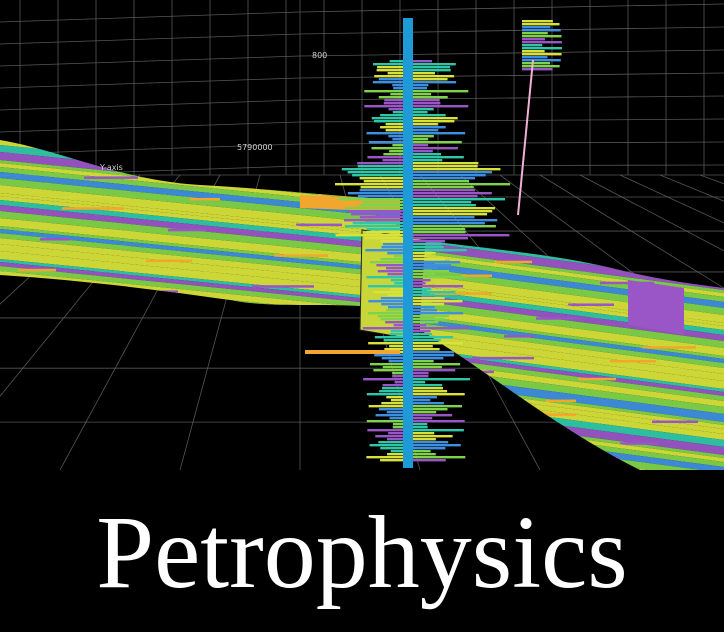  Describe the element at coordinates (525, 137) in the screenshot. I see `second-well` at that location.